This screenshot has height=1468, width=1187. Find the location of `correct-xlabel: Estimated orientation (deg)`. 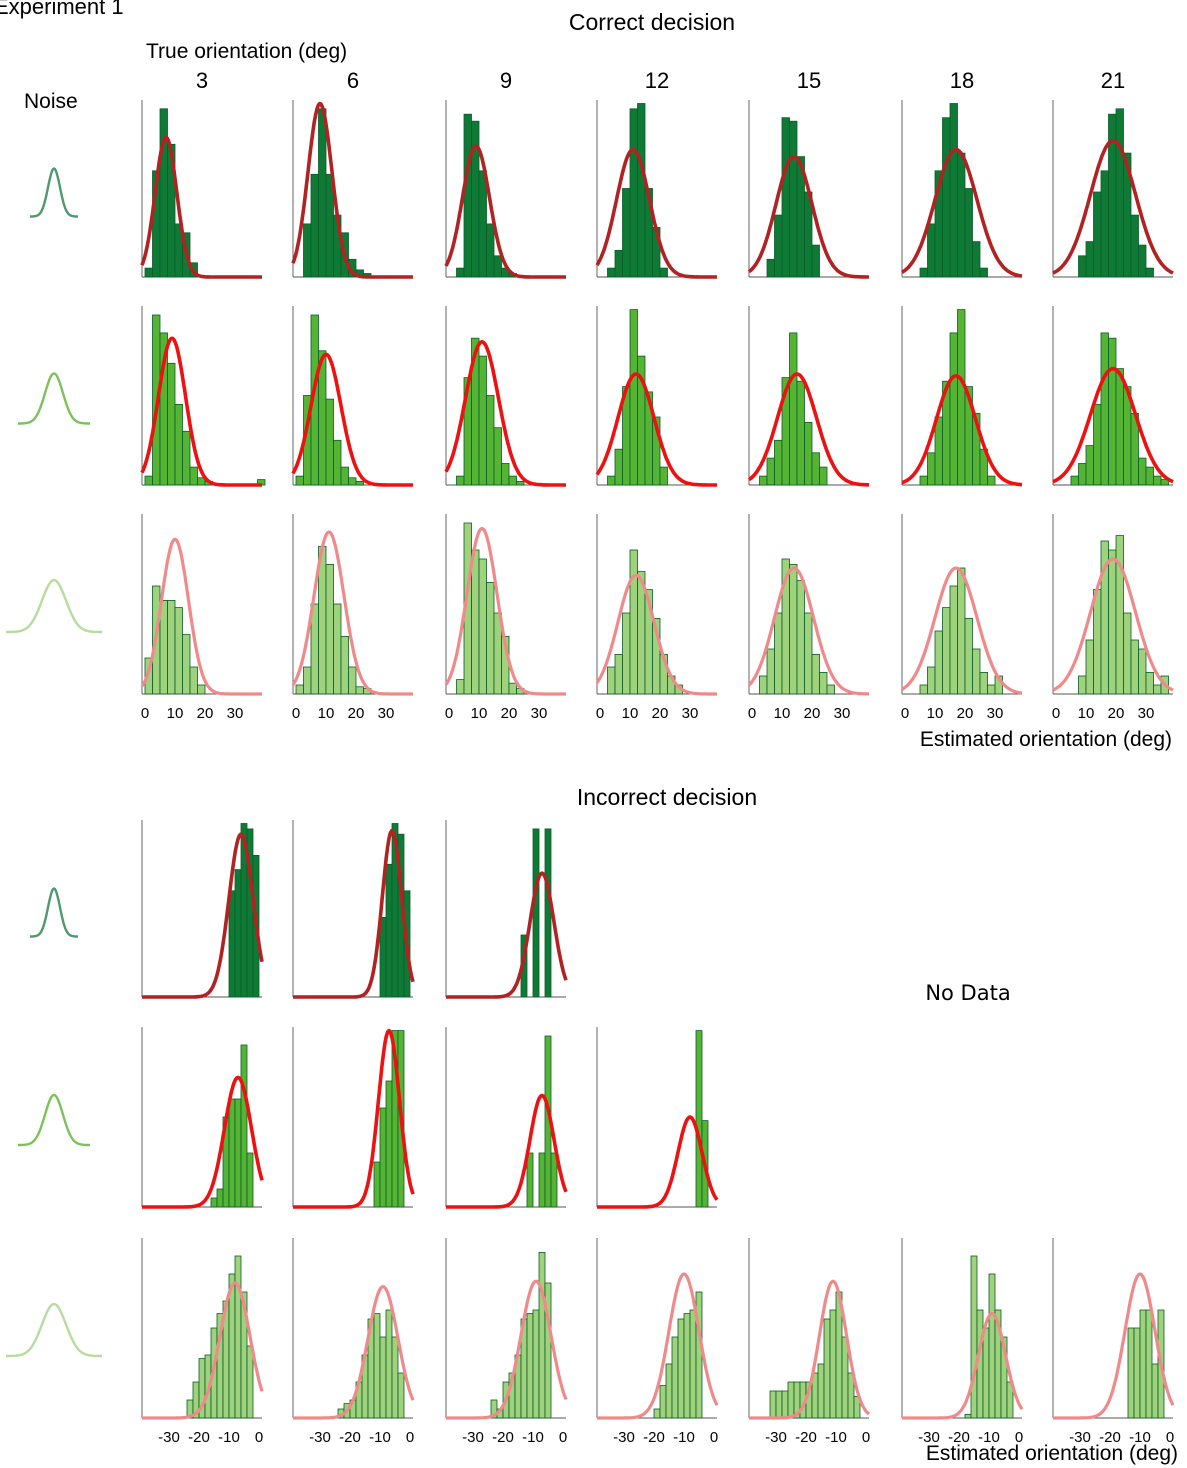

correct-xlabel: Estimated orientation (deg) is located at coordinates (1046, 739).